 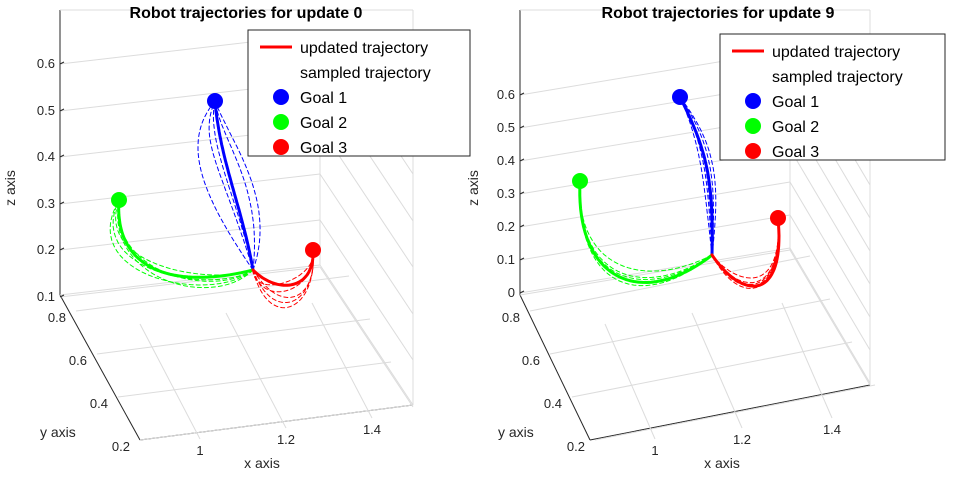 I want to click on z-tick-label: 0, so click(x=511, y=292).